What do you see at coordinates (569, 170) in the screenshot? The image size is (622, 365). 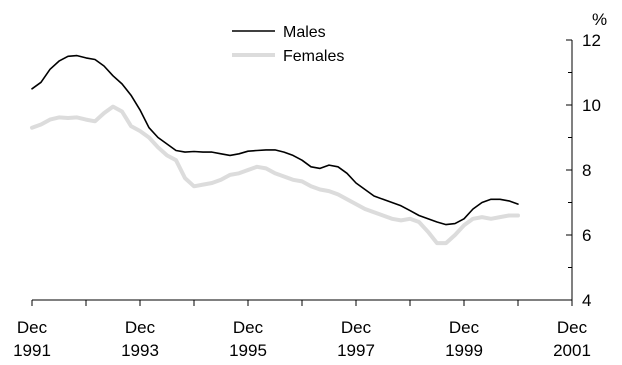 I see `y-axis-ticks` at bounding box center [569, 170].